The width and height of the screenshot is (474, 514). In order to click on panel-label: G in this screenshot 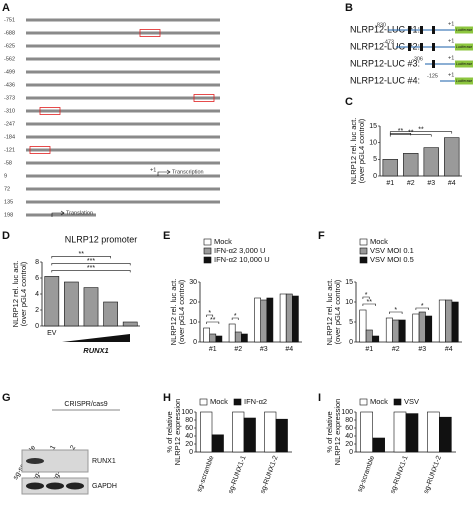, I will do `click(6, 398)`.